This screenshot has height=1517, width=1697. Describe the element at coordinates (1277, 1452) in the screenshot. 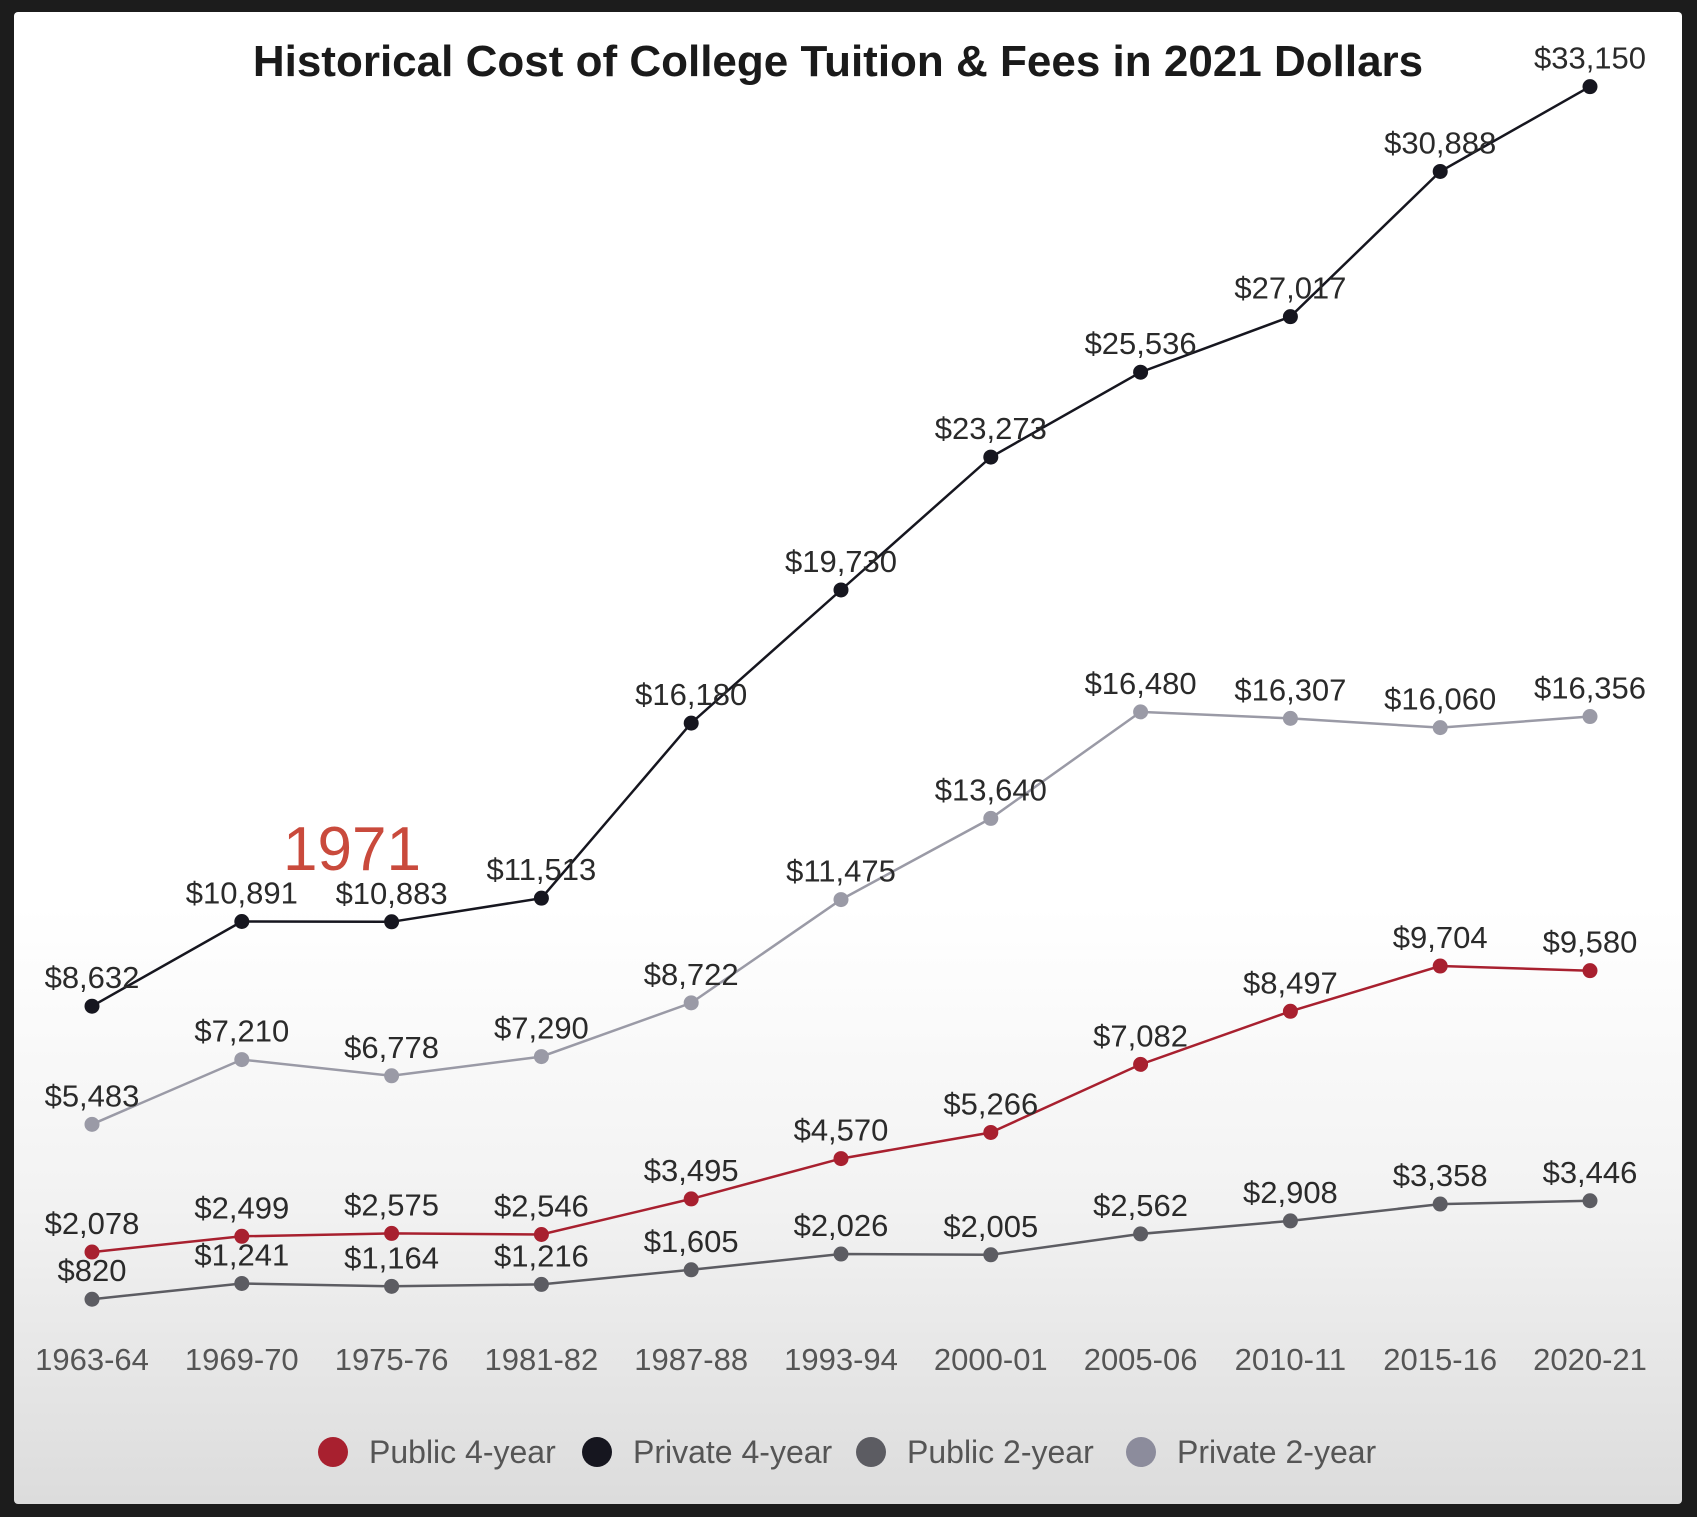

I see `legend-label: Private 2-year` at that location.